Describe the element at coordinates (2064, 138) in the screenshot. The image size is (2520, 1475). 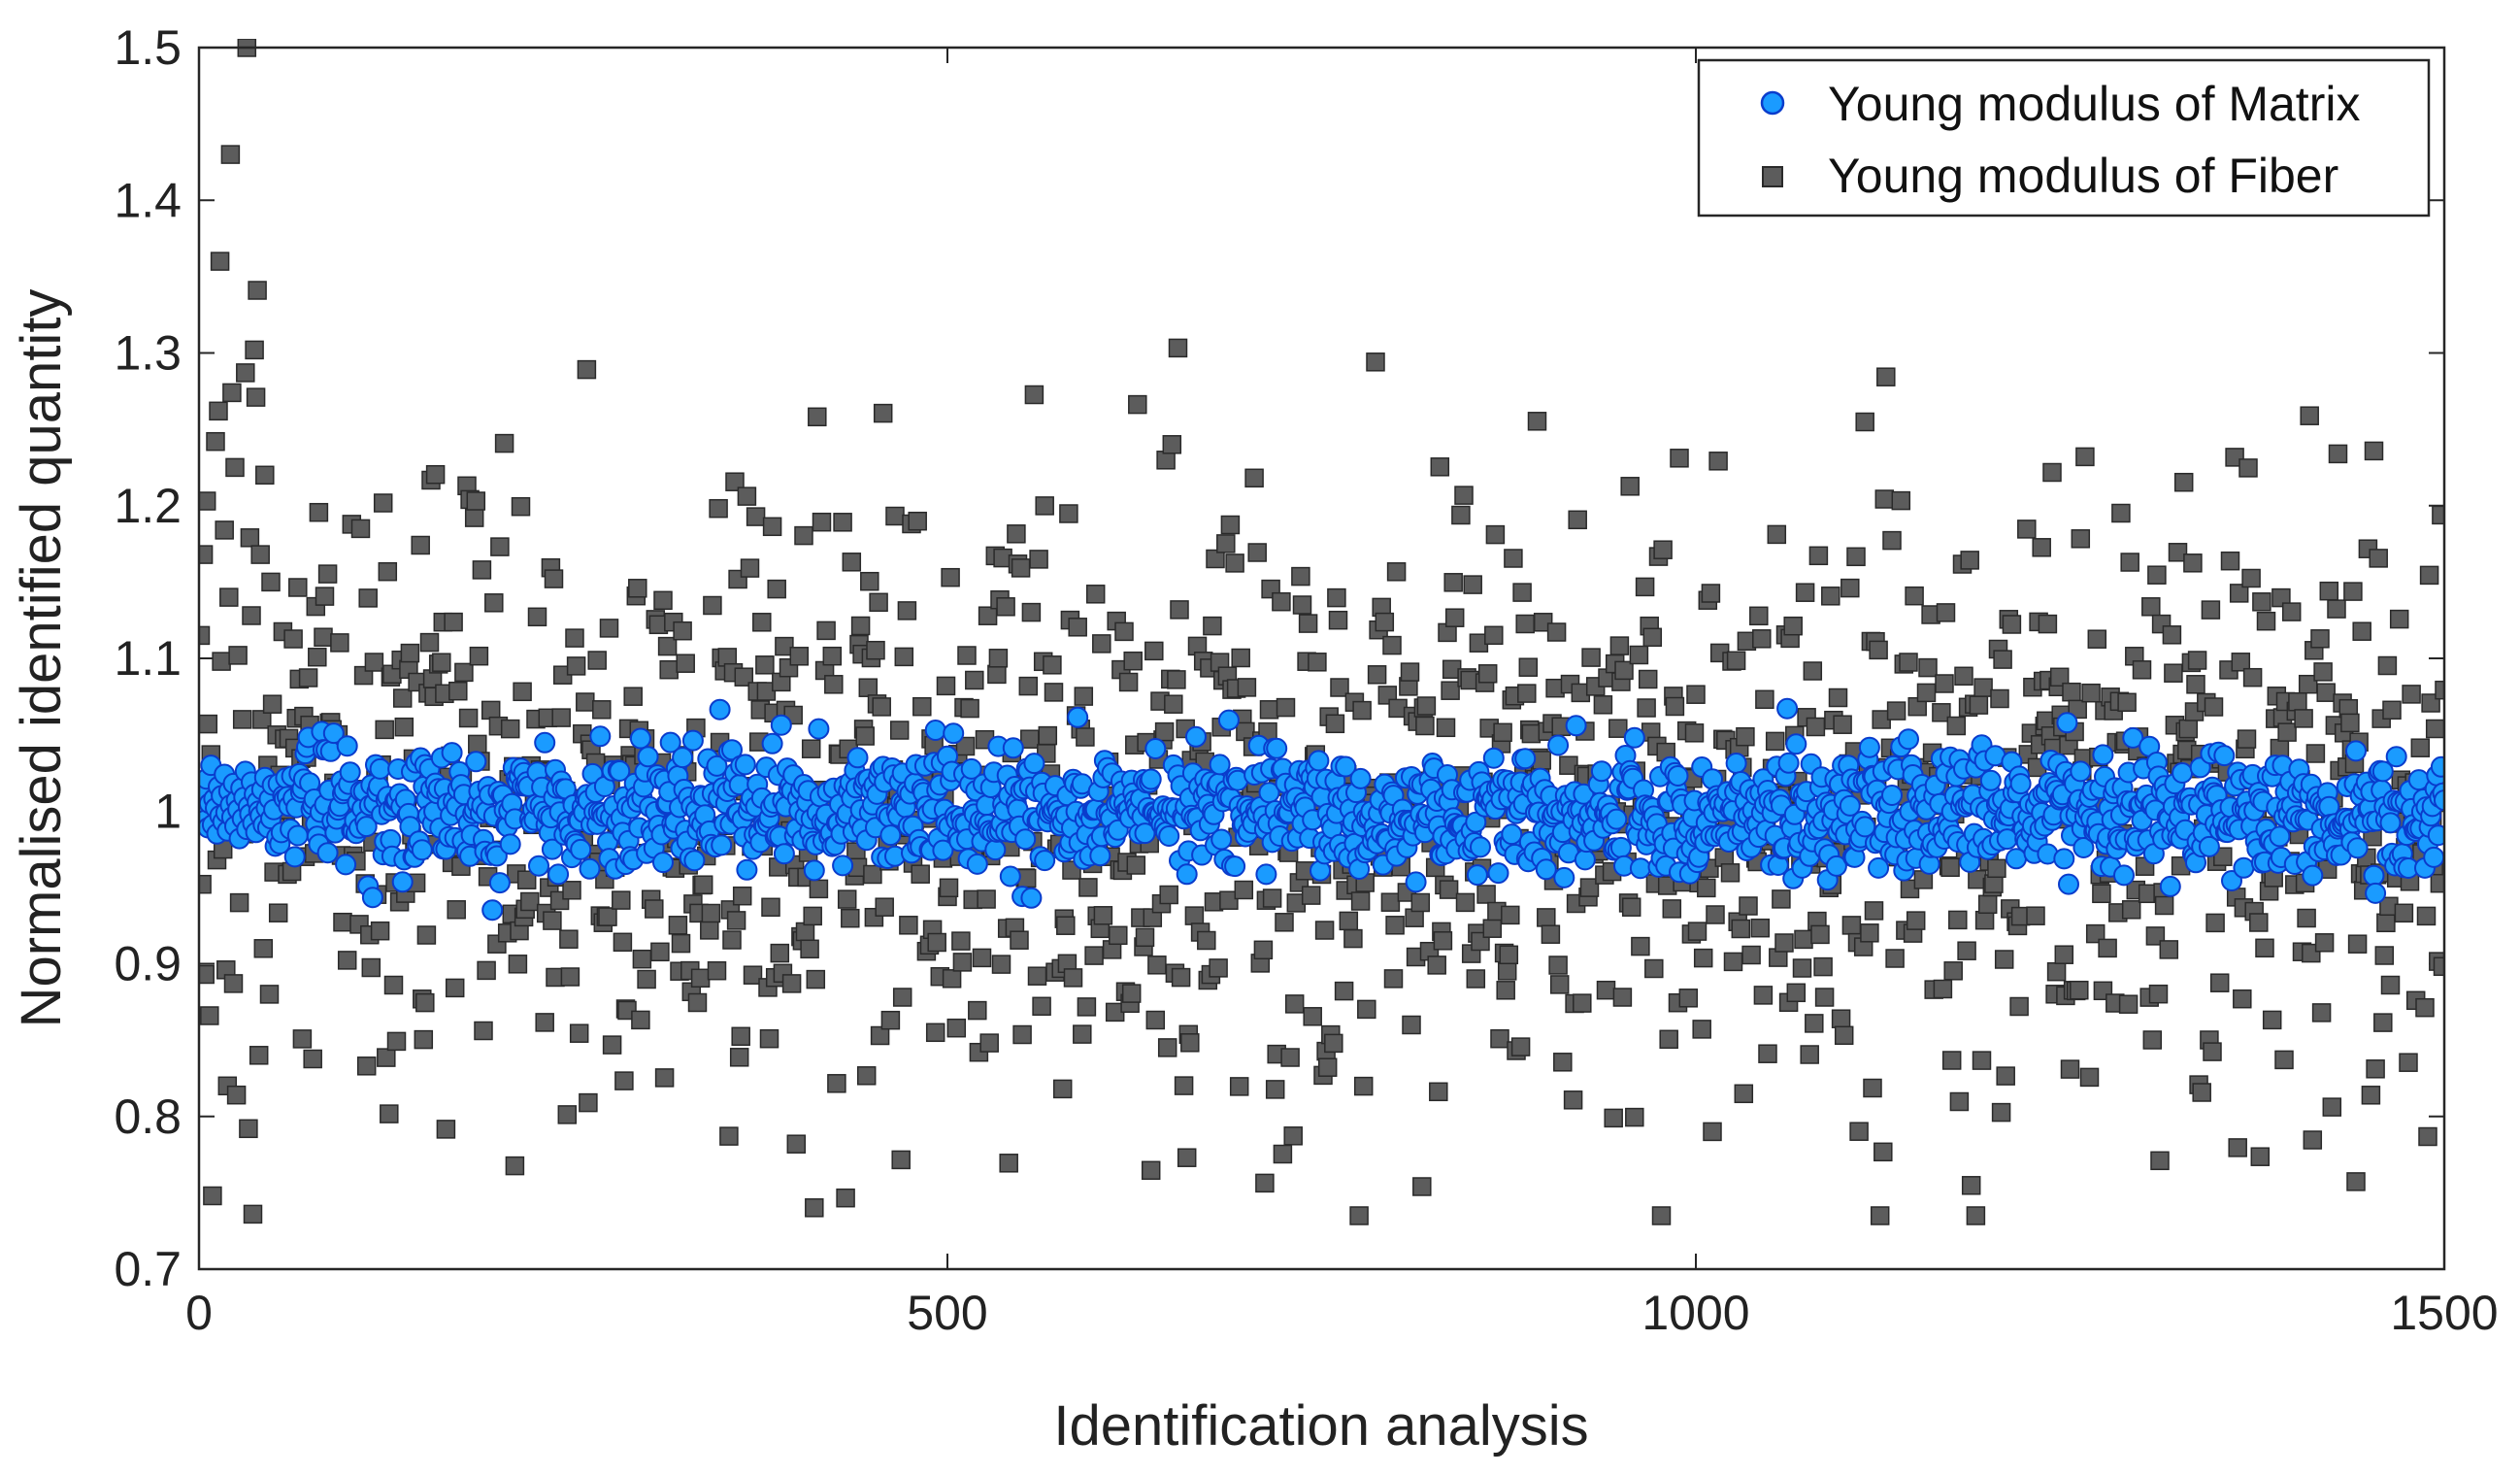
I see `legend-box` at that location.